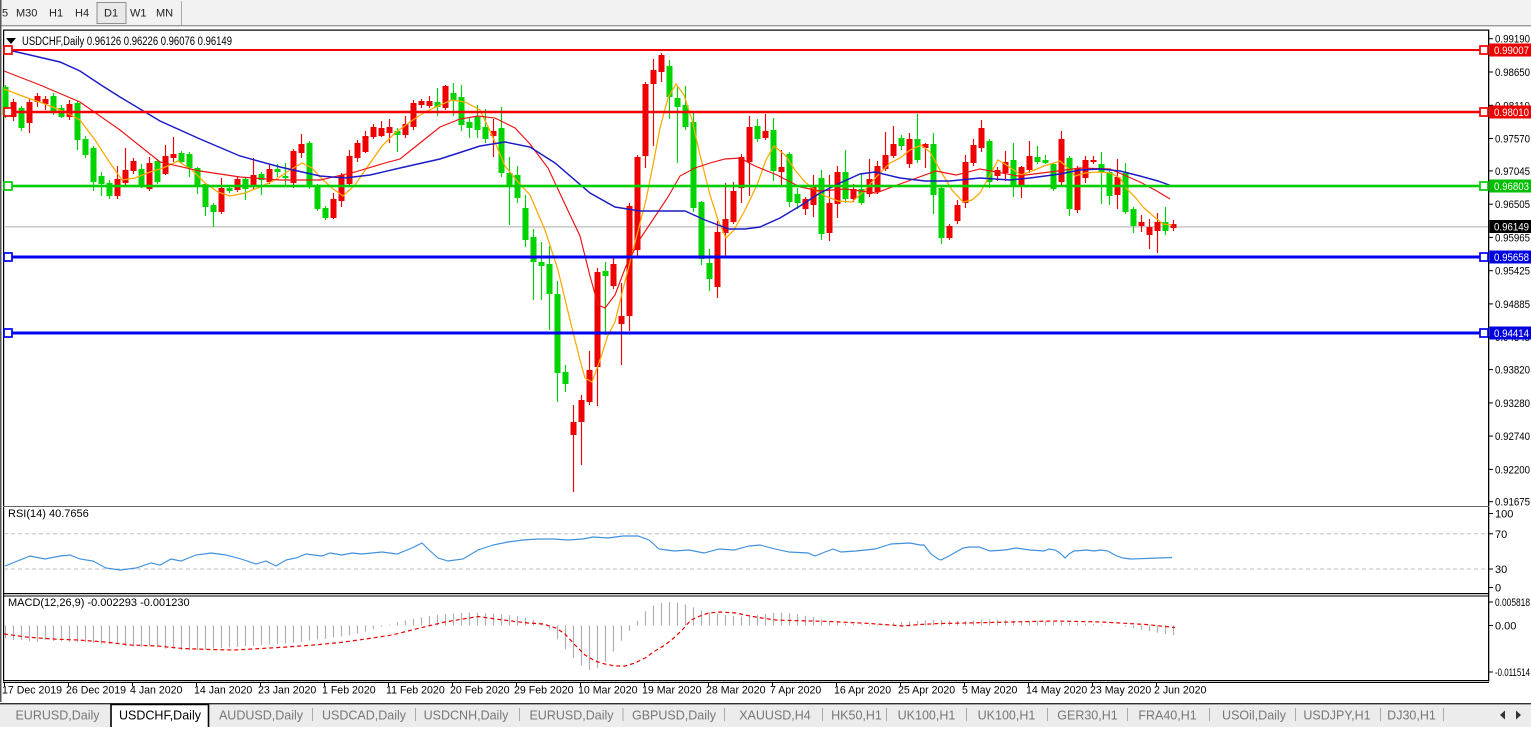 This screenshot has height=732, width=1531. Describe the element at coordinates (1254, 716) in the screenshot. I see `svg-text: USOil,Daily` at that location.